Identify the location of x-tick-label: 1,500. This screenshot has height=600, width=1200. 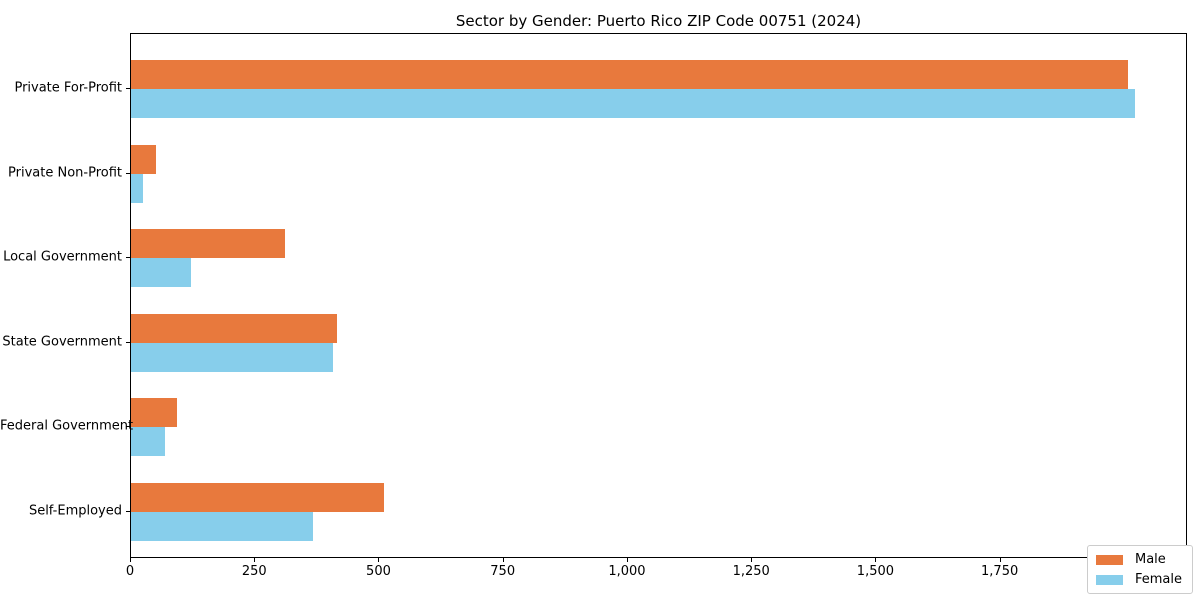
(875, 571).